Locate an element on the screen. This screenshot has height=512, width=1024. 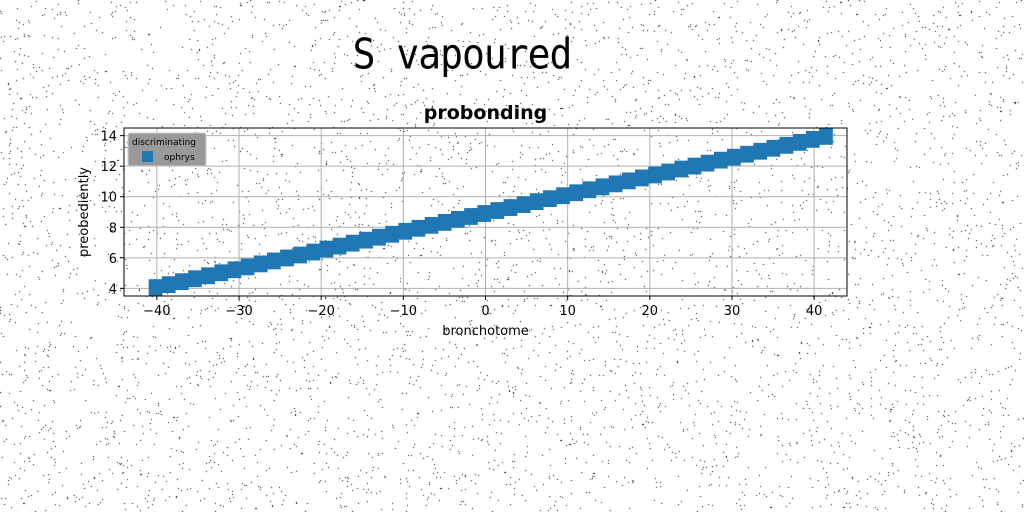
y-tick-label: 6 is located at coordinates (113, 259).